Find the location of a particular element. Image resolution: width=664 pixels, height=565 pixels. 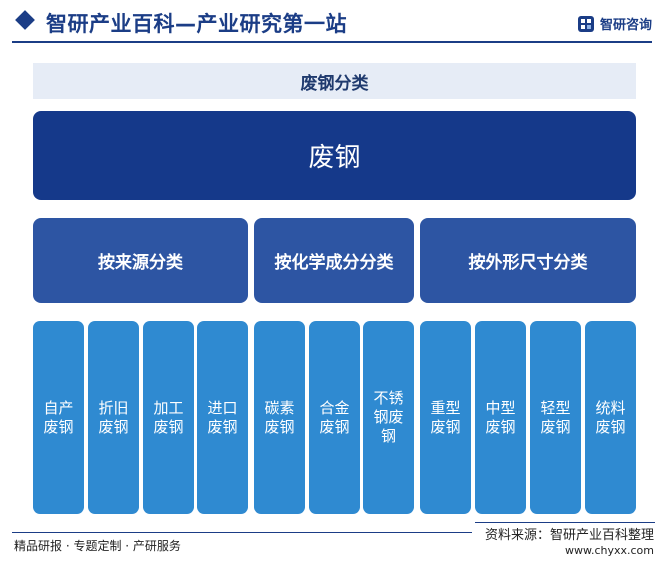

leaf-label: 进口废钢 is located at coordinates (222, 417).